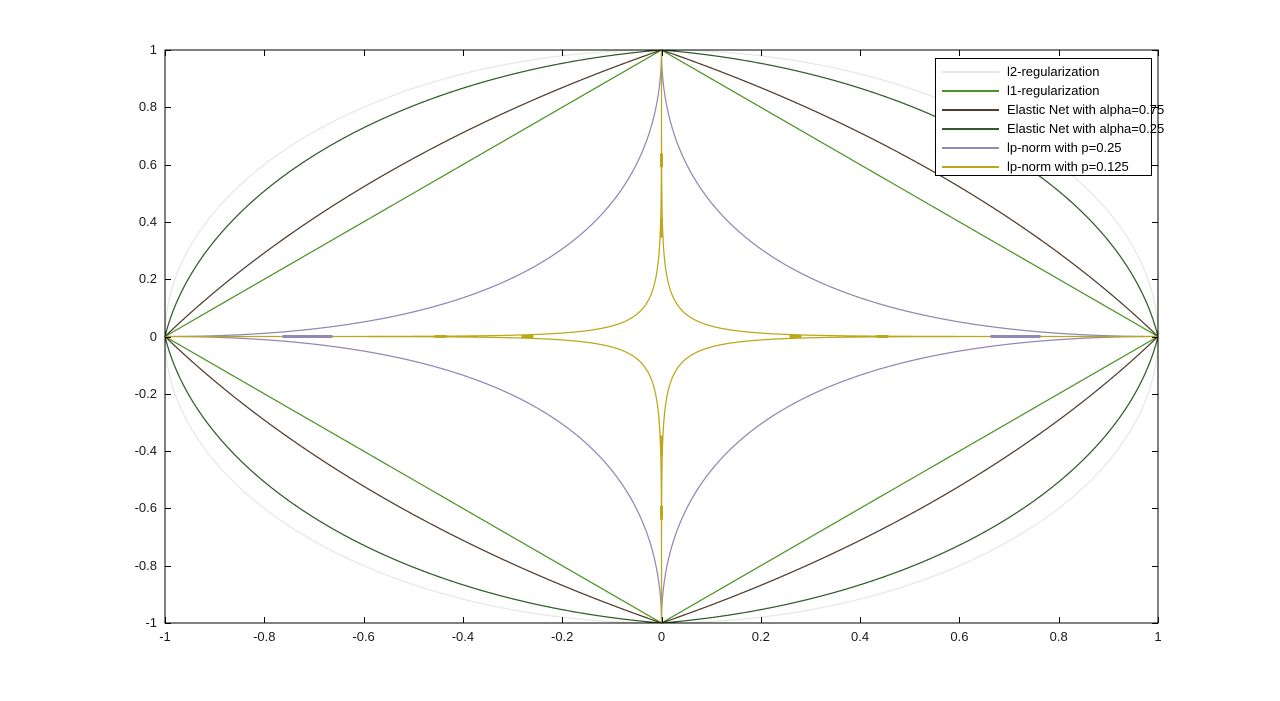 The image size is (1280, 701). I want to click on x-tick-label: 0.8, so click(1058, 636).